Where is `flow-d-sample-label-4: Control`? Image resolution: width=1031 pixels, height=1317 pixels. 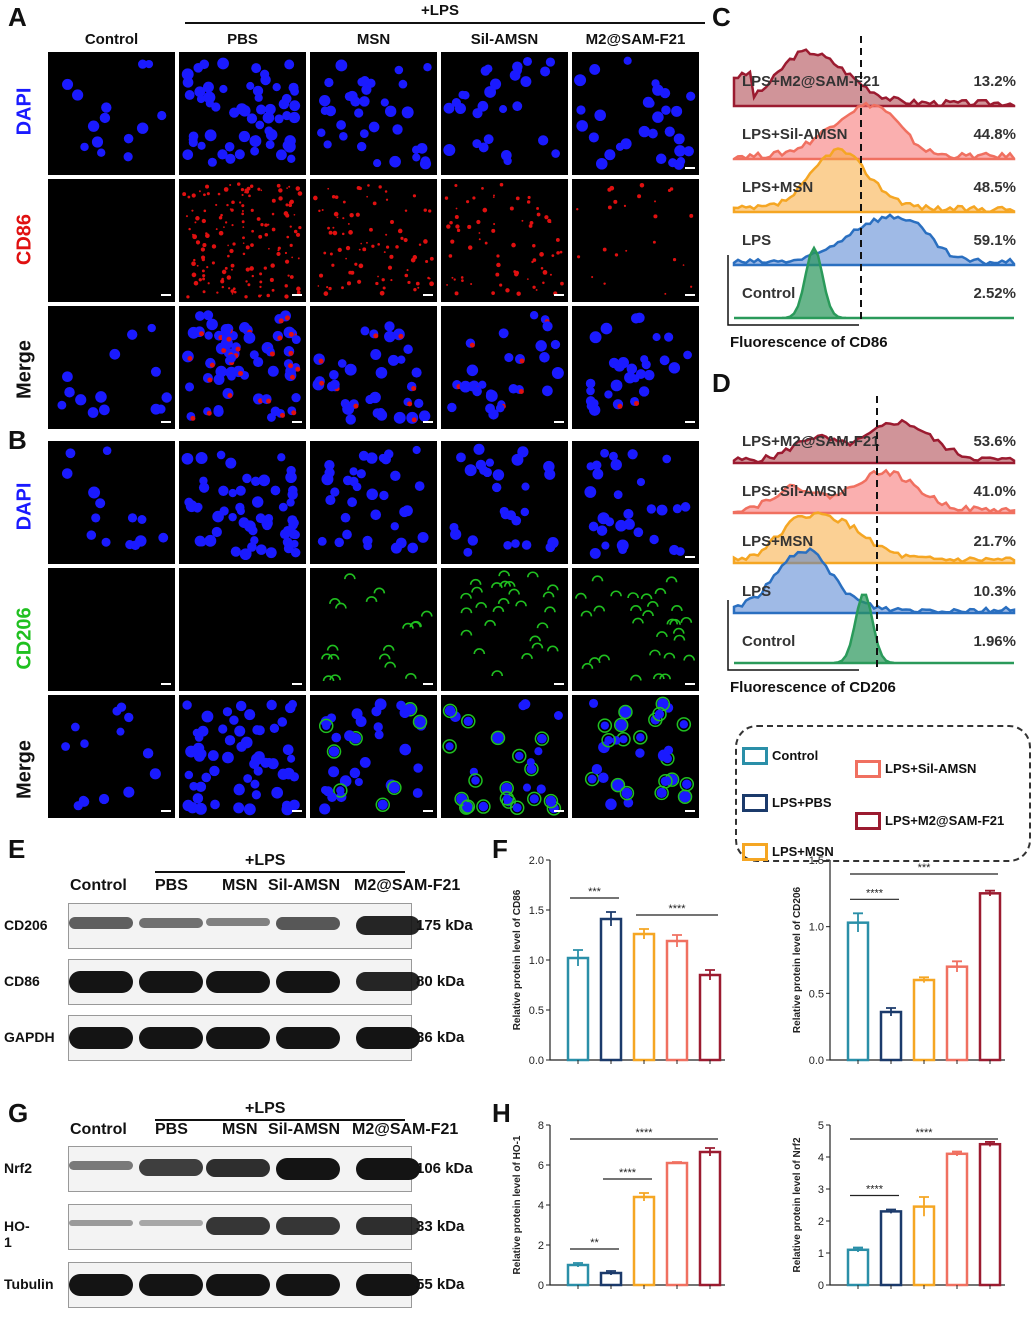
flow-d-sample-label-4: Control is located at coordinates (768, 641).